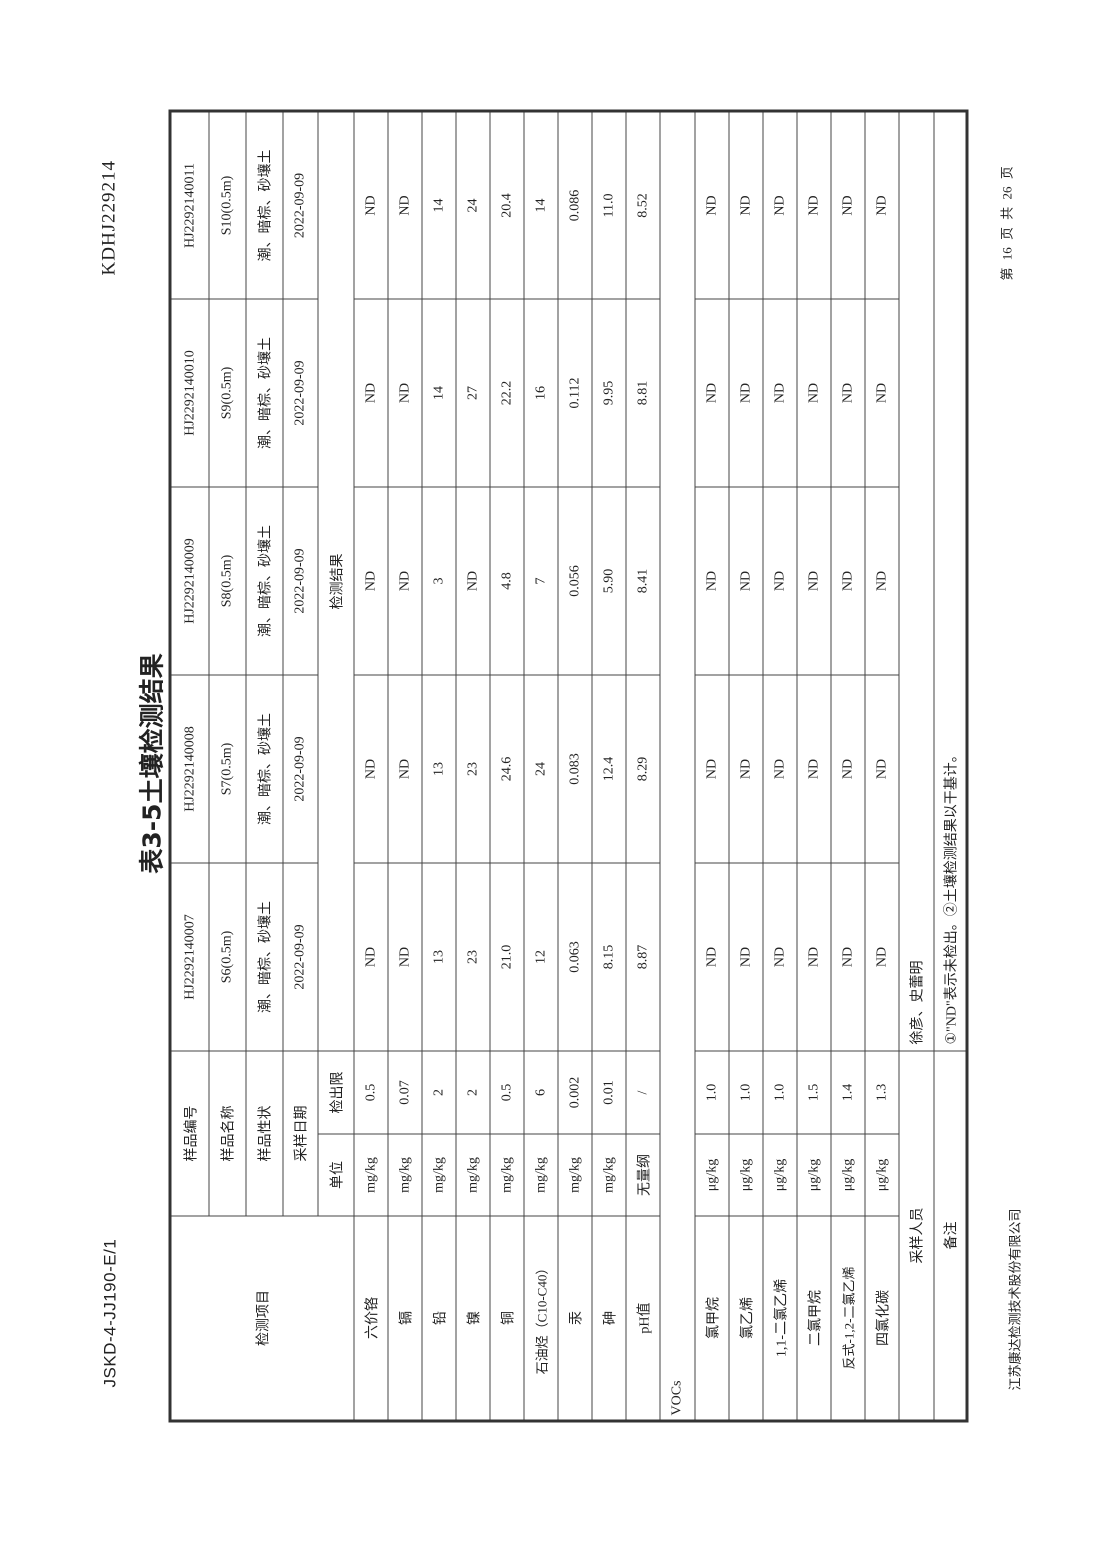 Image resolution: width=1102 pixels, height=1559 pixels. What do you see at coordinates (642, 204) in the screenshot?
I see `value-cell: 8.52` at bounding box center [642, 204].